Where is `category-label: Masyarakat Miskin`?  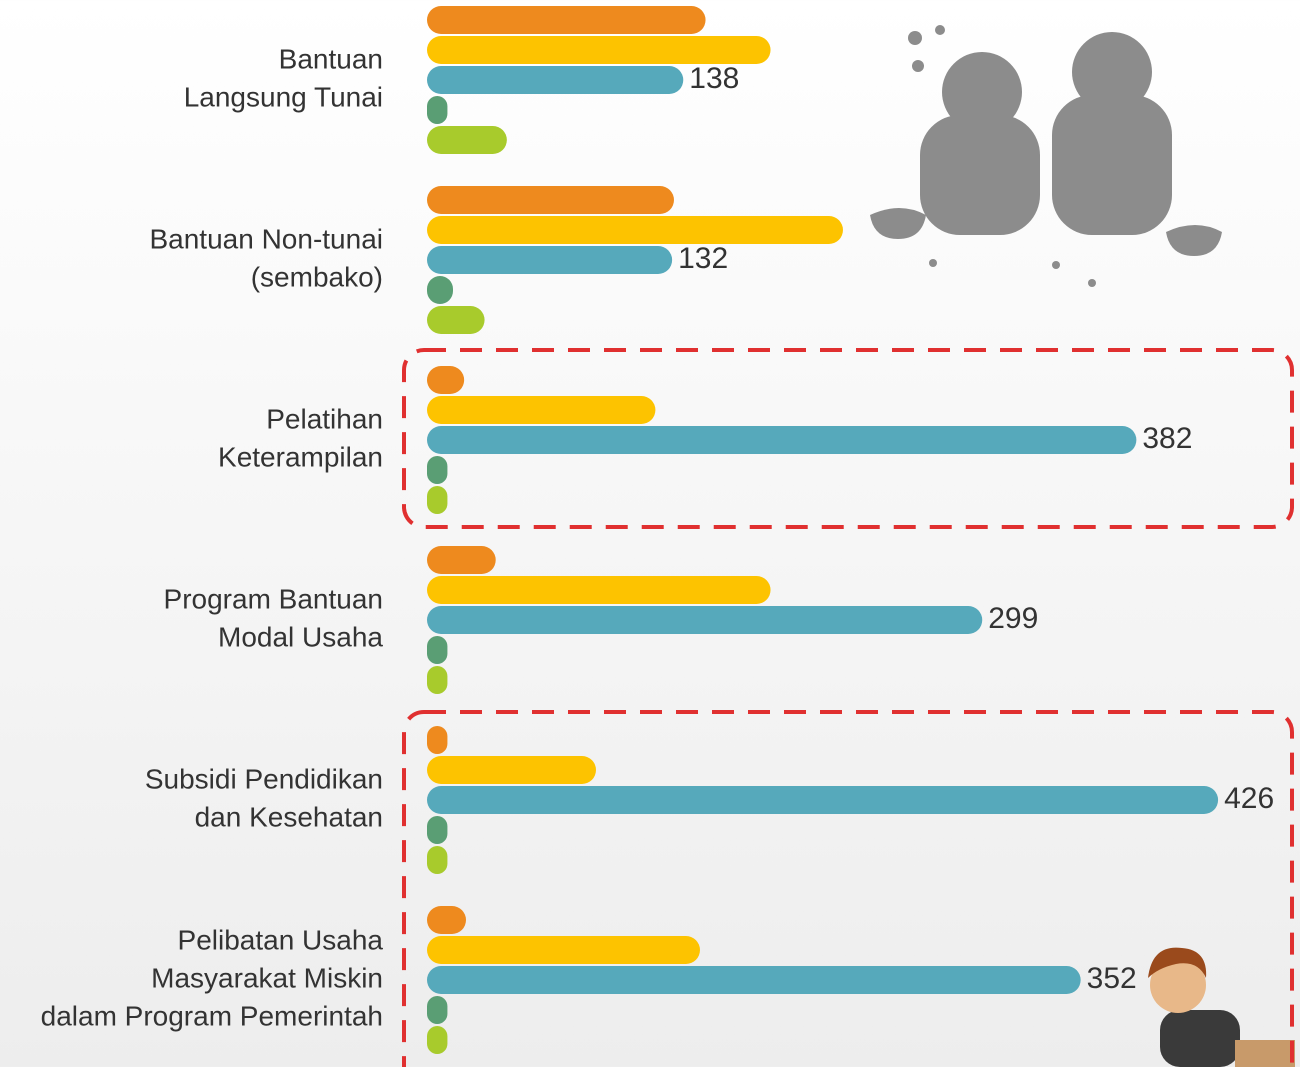
category-label: Masyarakat Miskin is located at coordinates (267, 977).